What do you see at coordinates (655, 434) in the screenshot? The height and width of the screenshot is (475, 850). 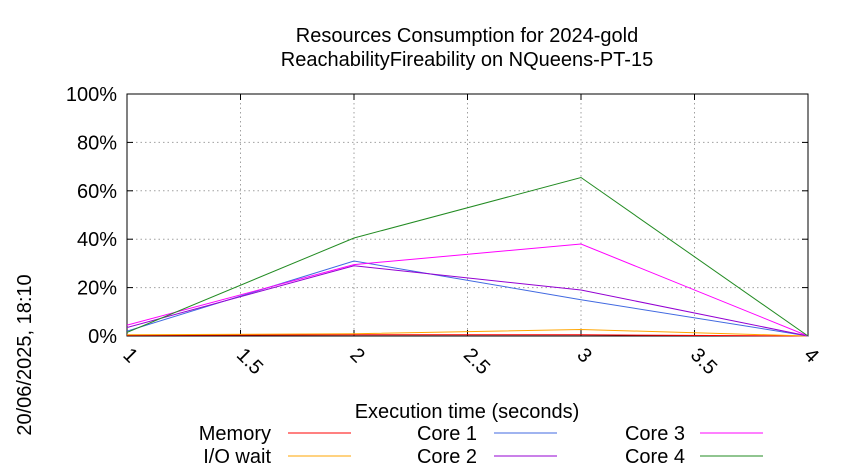 I see `legend-label-core-3: Core 3` at bounding box center [655, 434].